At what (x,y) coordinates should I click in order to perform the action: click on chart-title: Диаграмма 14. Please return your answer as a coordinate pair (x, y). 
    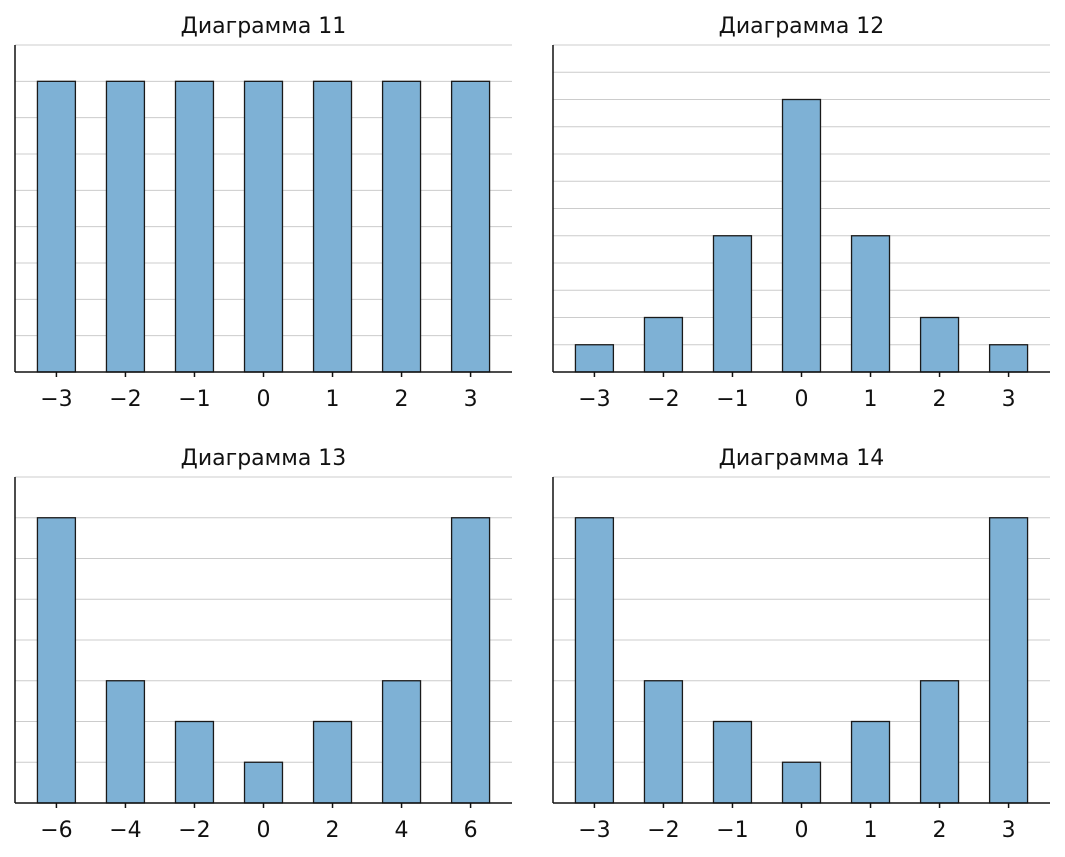
    Looking at the image, I should click on (802, 458).